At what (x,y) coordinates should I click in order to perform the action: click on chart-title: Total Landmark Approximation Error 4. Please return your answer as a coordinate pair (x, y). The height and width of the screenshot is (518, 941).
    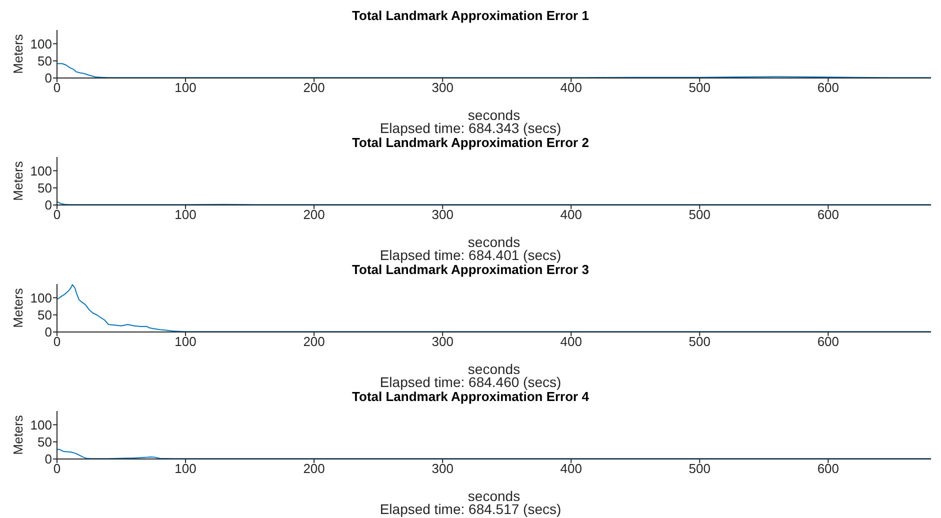
    Looking at the image, I should click on (470, 397).